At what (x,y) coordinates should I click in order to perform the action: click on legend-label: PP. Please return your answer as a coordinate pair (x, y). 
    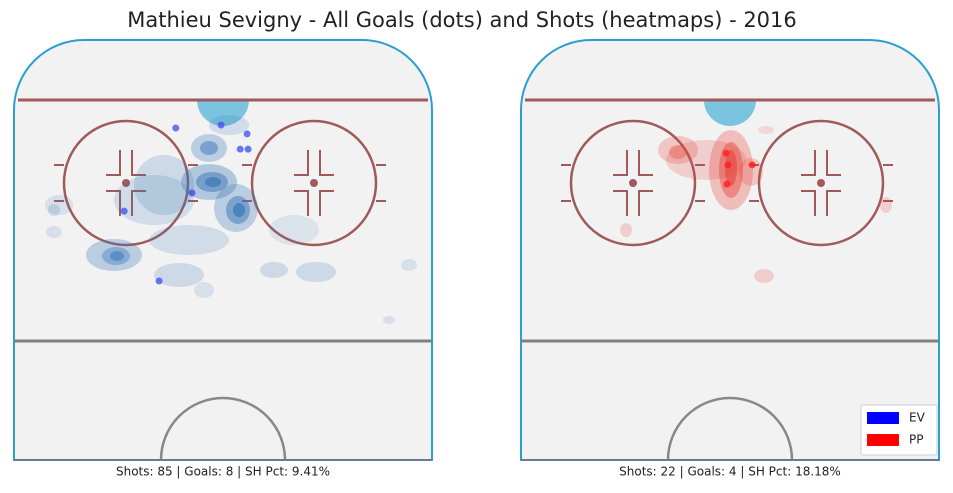
    Looking at the image, I should click on (916, 440).